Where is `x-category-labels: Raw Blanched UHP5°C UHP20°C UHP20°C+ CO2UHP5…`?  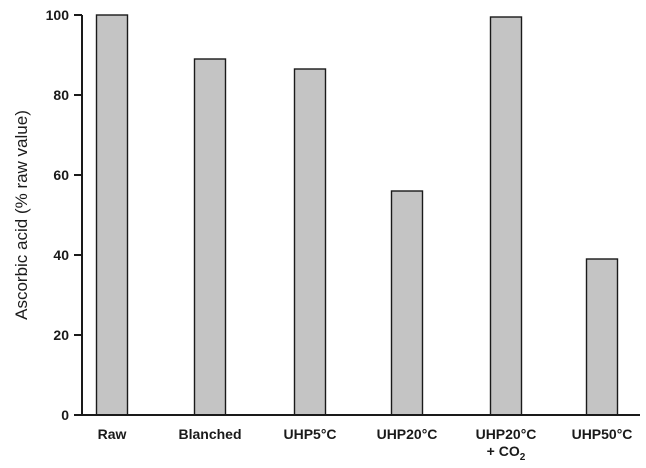 x-category-labels: Raw Blanched UHP5°C UHP20°C UHP20°C+ CO2UHP5… is located at coordinates (365, 444).